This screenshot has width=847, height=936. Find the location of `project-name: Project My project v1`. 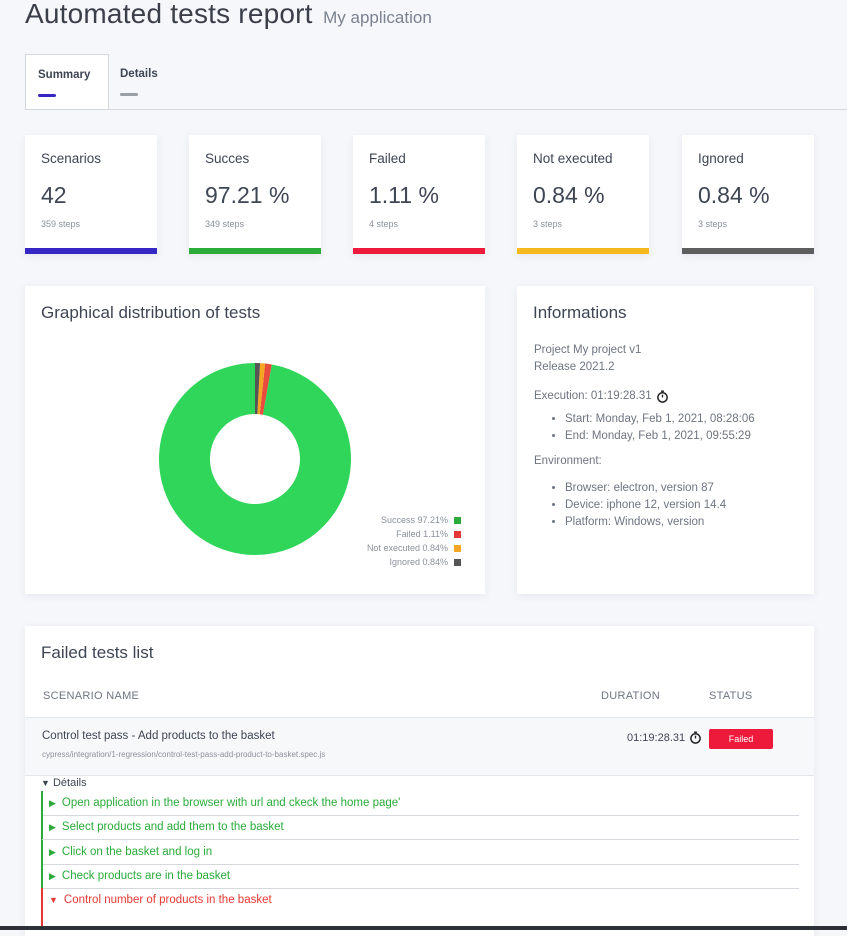

project-name: Project My project v1 is located at coordinates (588, 350).